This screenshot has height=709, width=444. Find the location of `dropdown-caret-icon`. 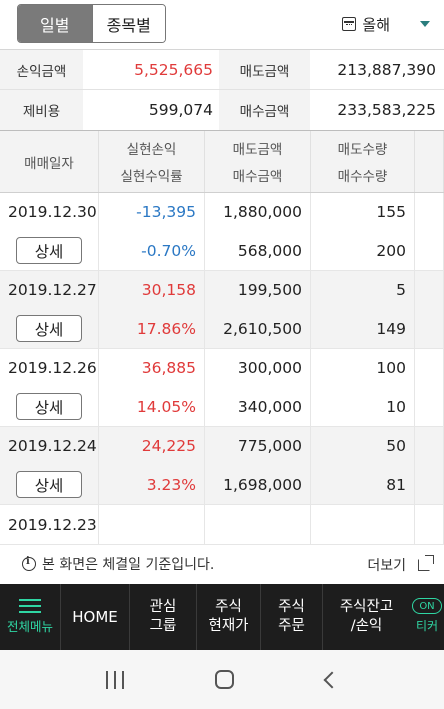

dropdown-caret-icon is located at coordinates (425, 24).